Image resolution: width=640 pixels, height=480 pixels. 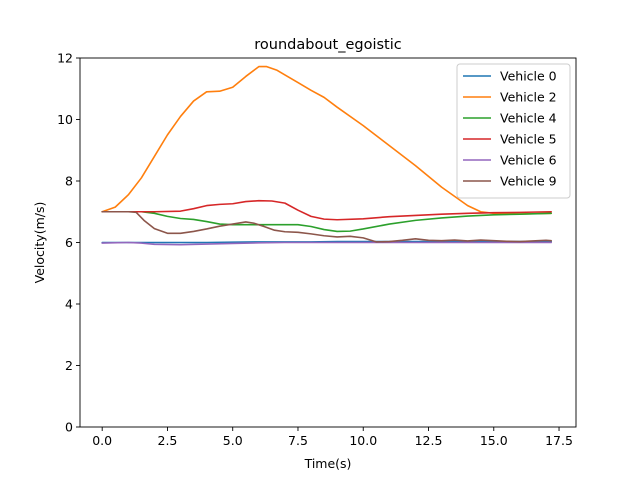 What do you see at coordinates (528, 76) in the screenshot?
I see `legend-entry-label: Vehicle 0` at bounding box center [528, 76].